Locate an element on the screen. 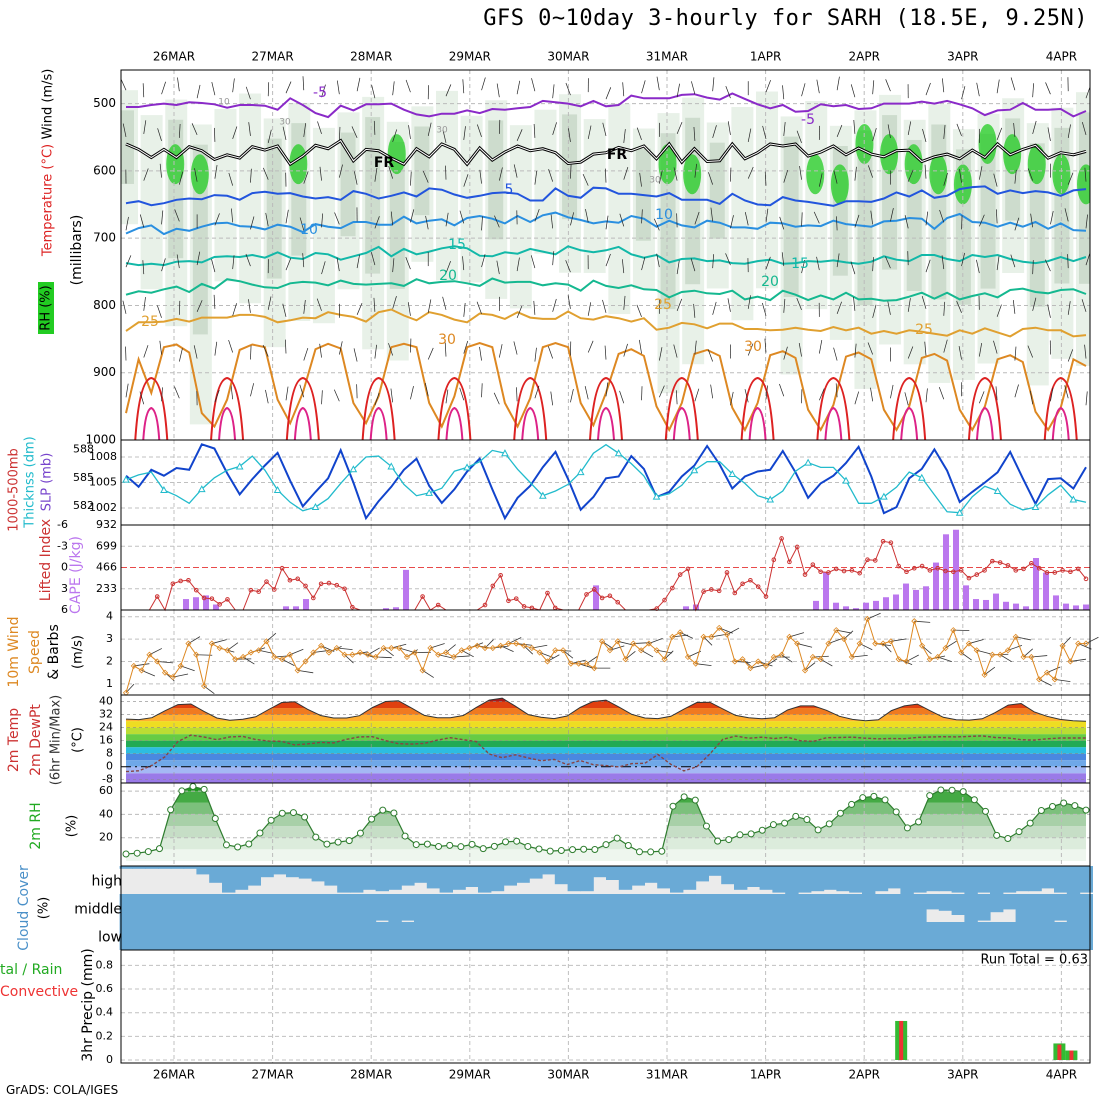  bottom-date-label: 2APR is located at coordinates (863, 1075).